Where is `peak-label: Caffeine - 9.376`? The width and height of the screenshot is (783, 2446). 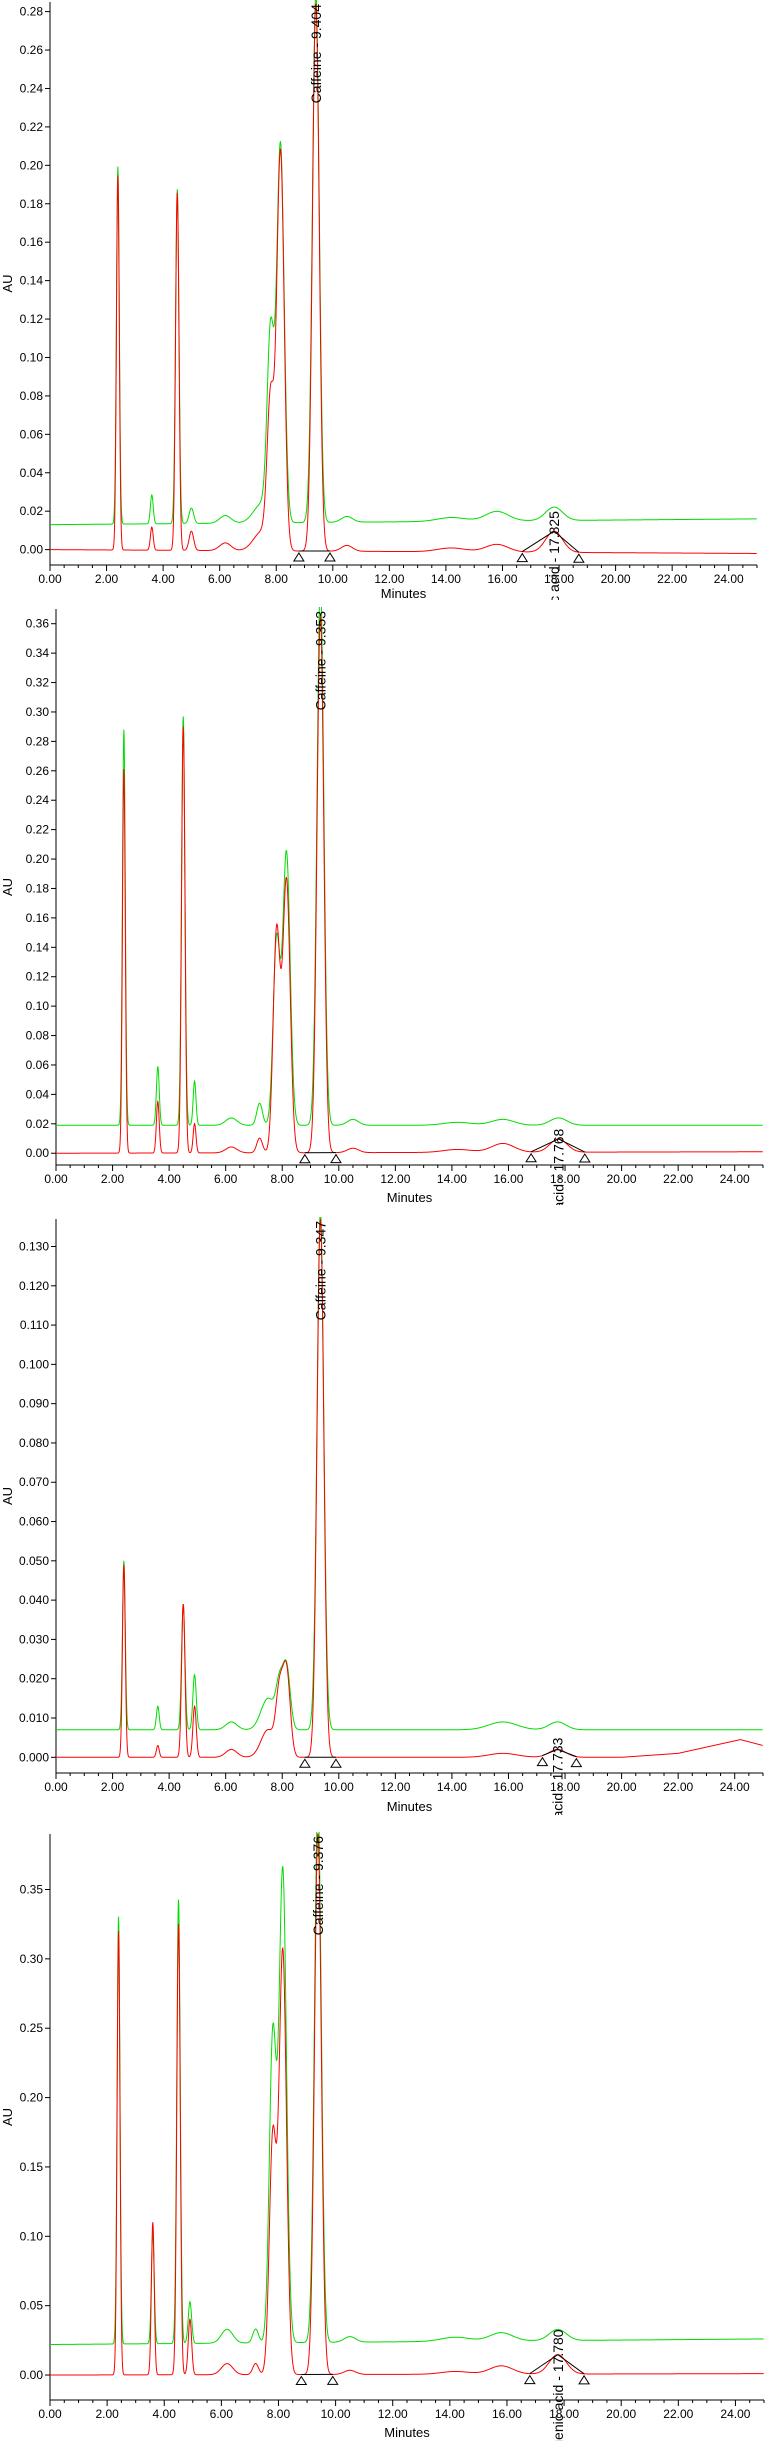
peak-label: Caffeine - 9.376 is located at coordinates (318, 1886).